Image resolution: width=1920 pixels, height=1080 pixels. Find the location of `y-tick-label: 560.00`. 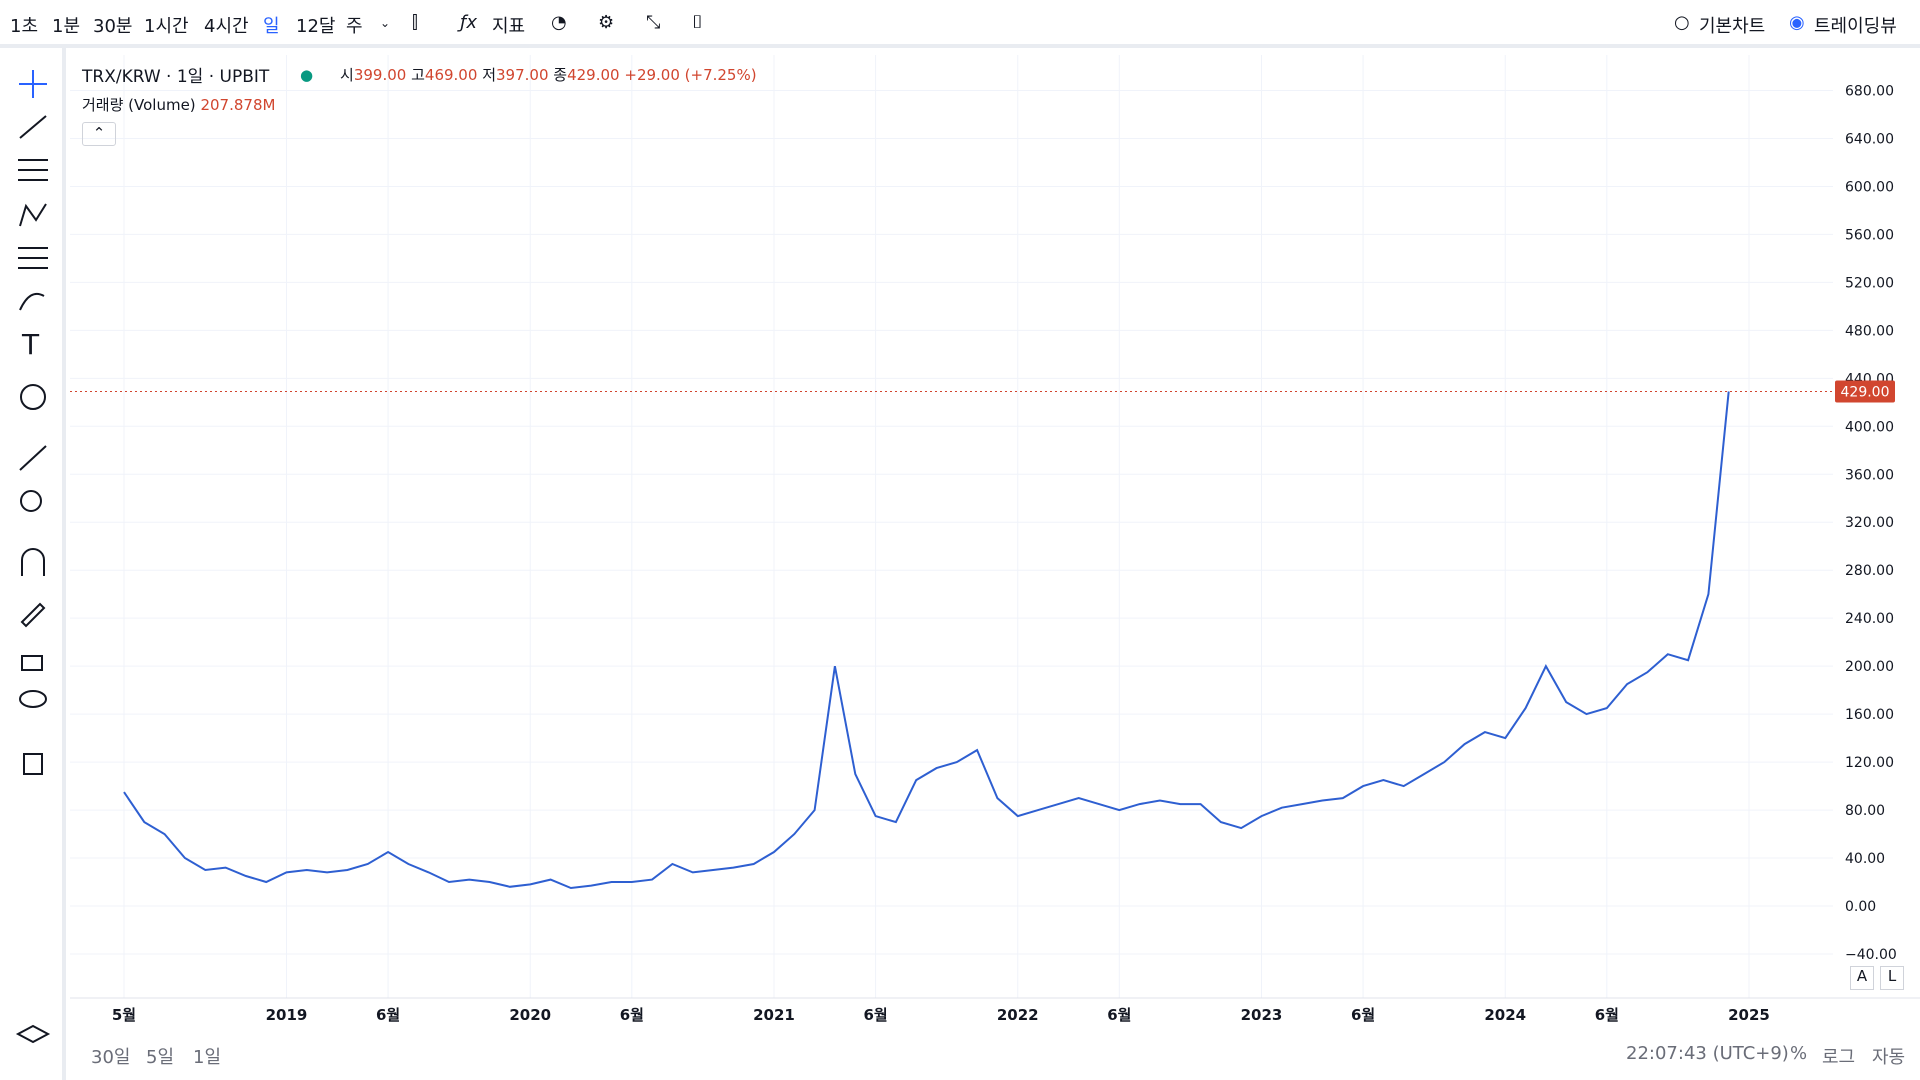

y-tick-label: 560.00 is located at coordinates (1869, 235).